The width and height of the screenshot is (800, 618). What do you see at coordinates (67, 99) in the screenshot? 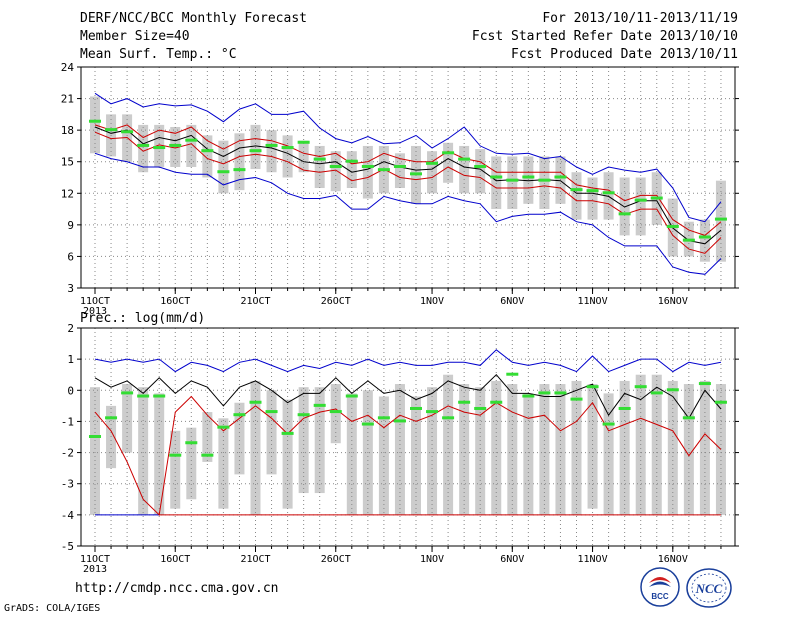
I see `y-tick-label: 21` at bounding box center [67, 99].